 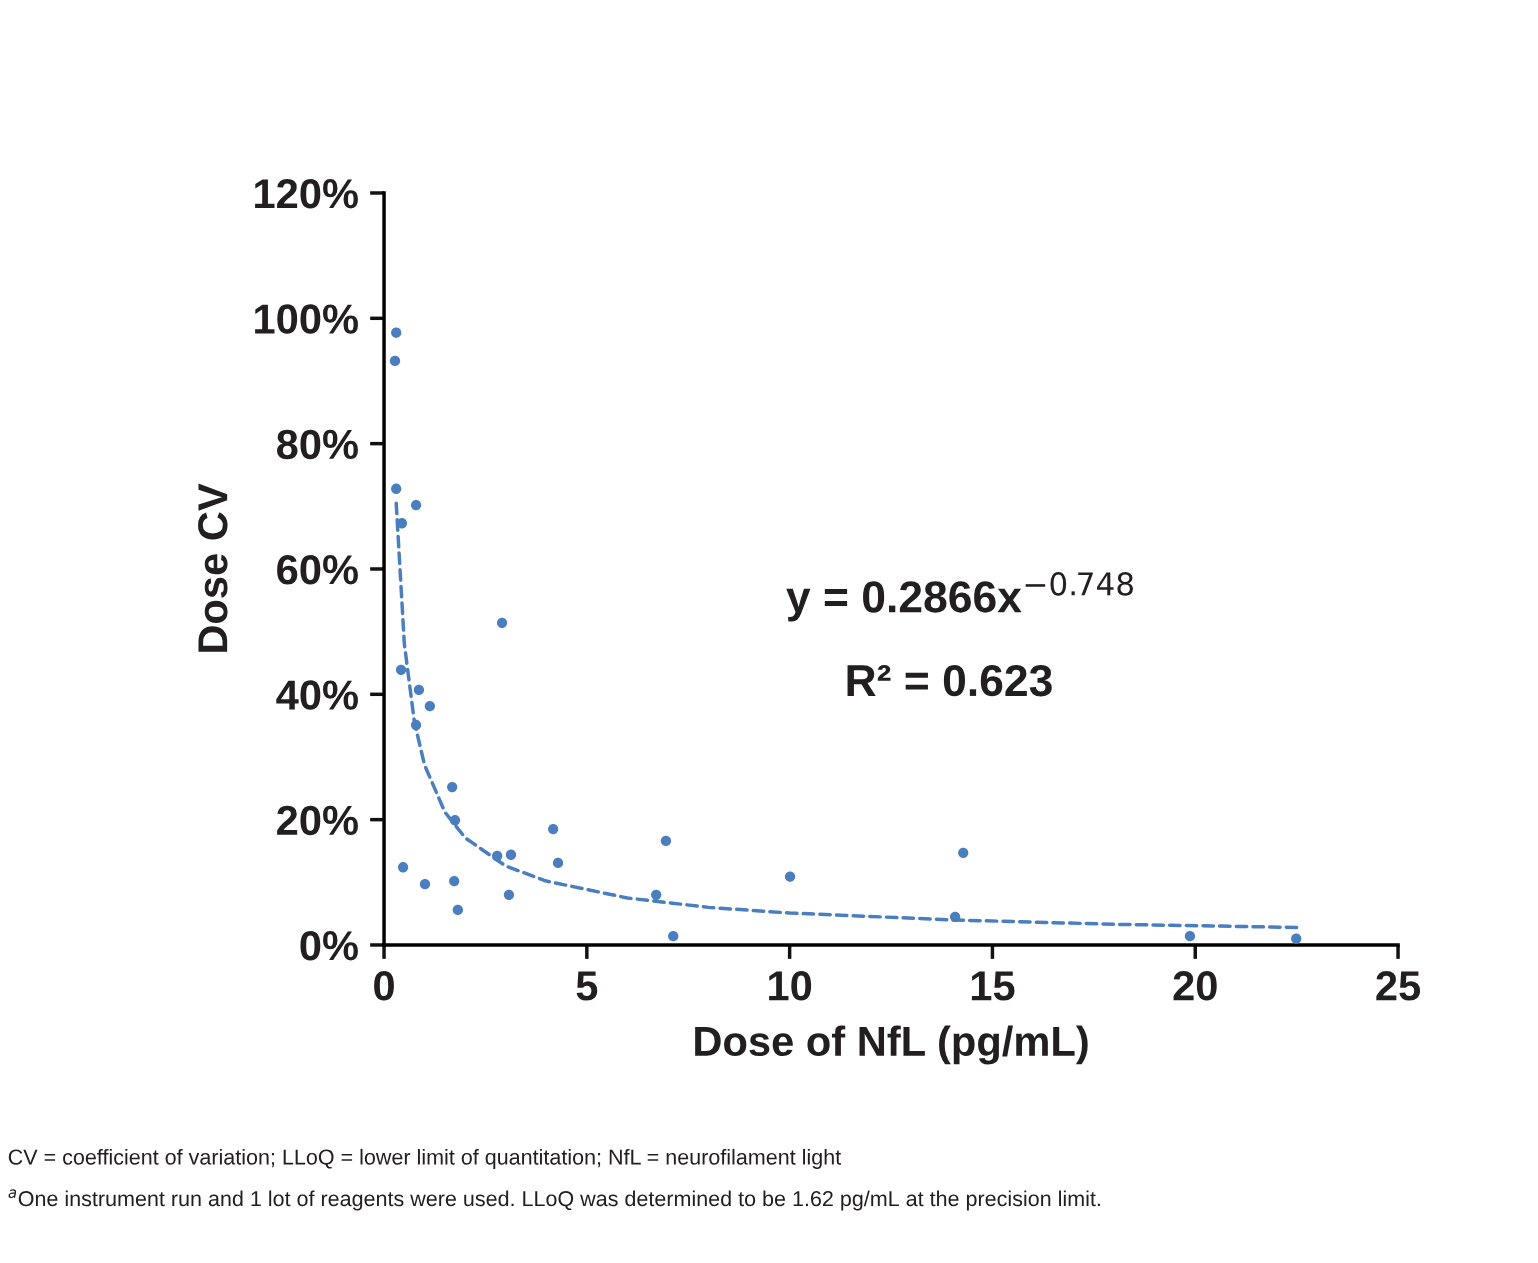 I want to click on x-tick-label: 5, so click(x=587, y=986).